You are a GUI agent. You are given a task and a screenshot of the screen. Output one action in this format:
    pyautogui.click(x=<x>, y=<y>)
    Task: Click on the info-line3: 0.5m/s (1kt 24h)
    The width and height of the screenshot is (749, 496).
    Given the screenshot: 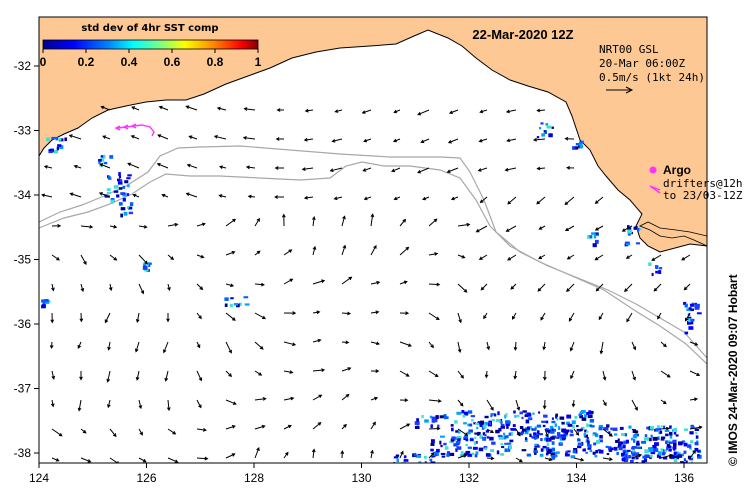 What is the action you would take?
    pyautogui.click(x=652, y=77)
    